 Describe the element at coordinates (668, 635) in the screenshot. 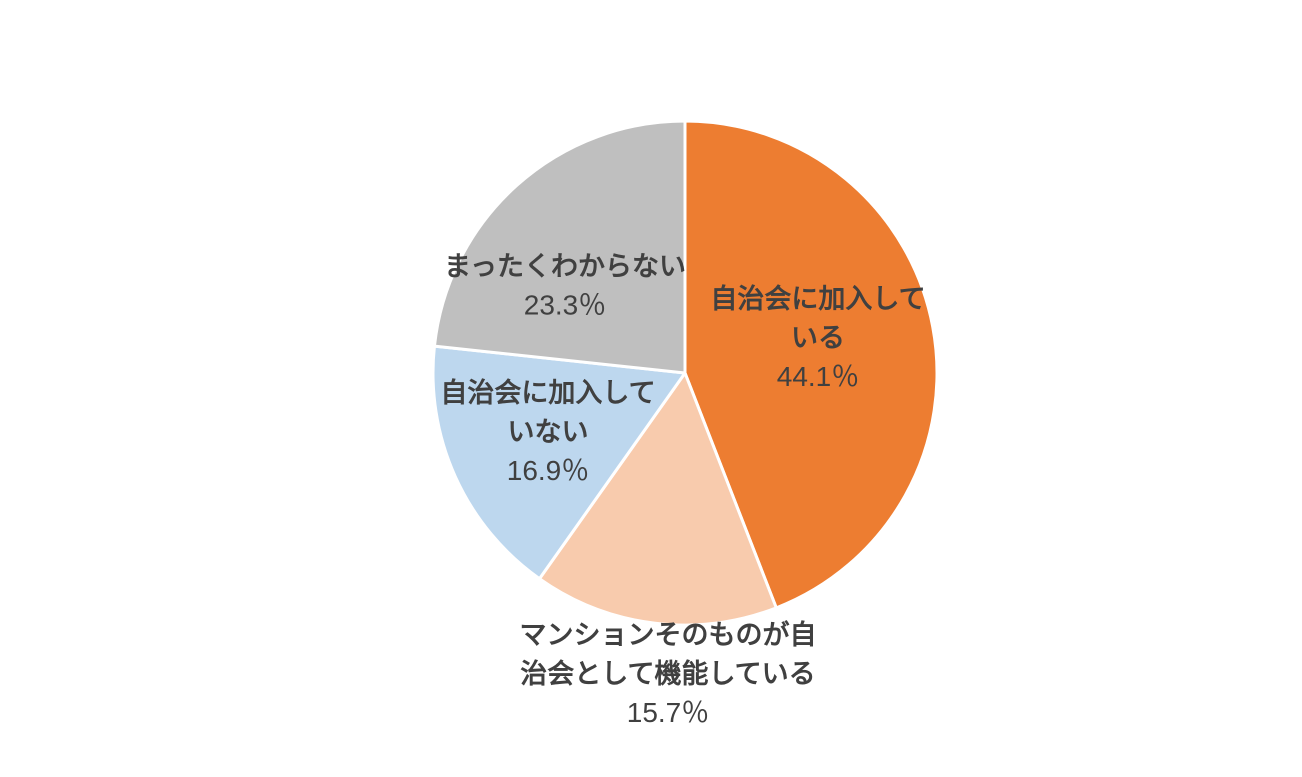

I see `slice-label-line: マンションそのものが自` at that location.